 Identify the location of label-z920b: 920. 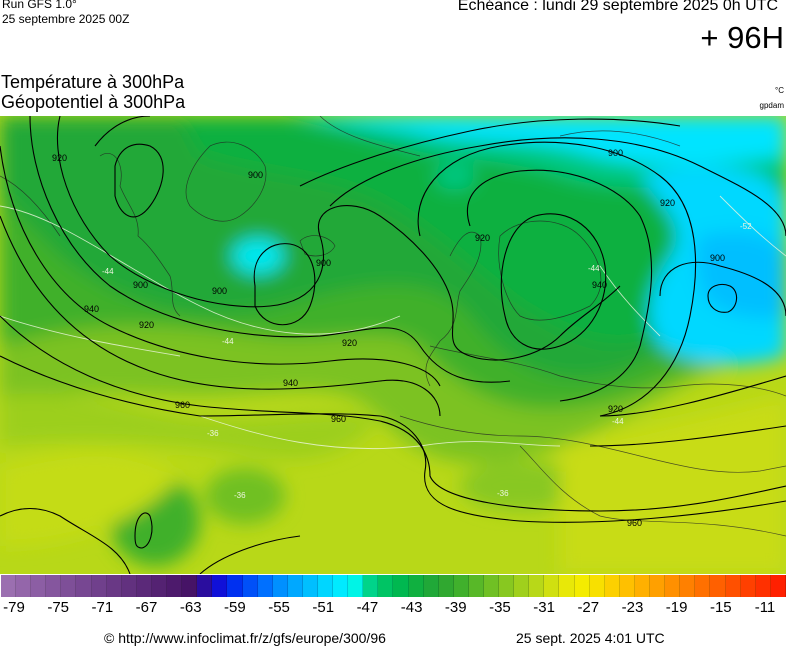
(146, 325).